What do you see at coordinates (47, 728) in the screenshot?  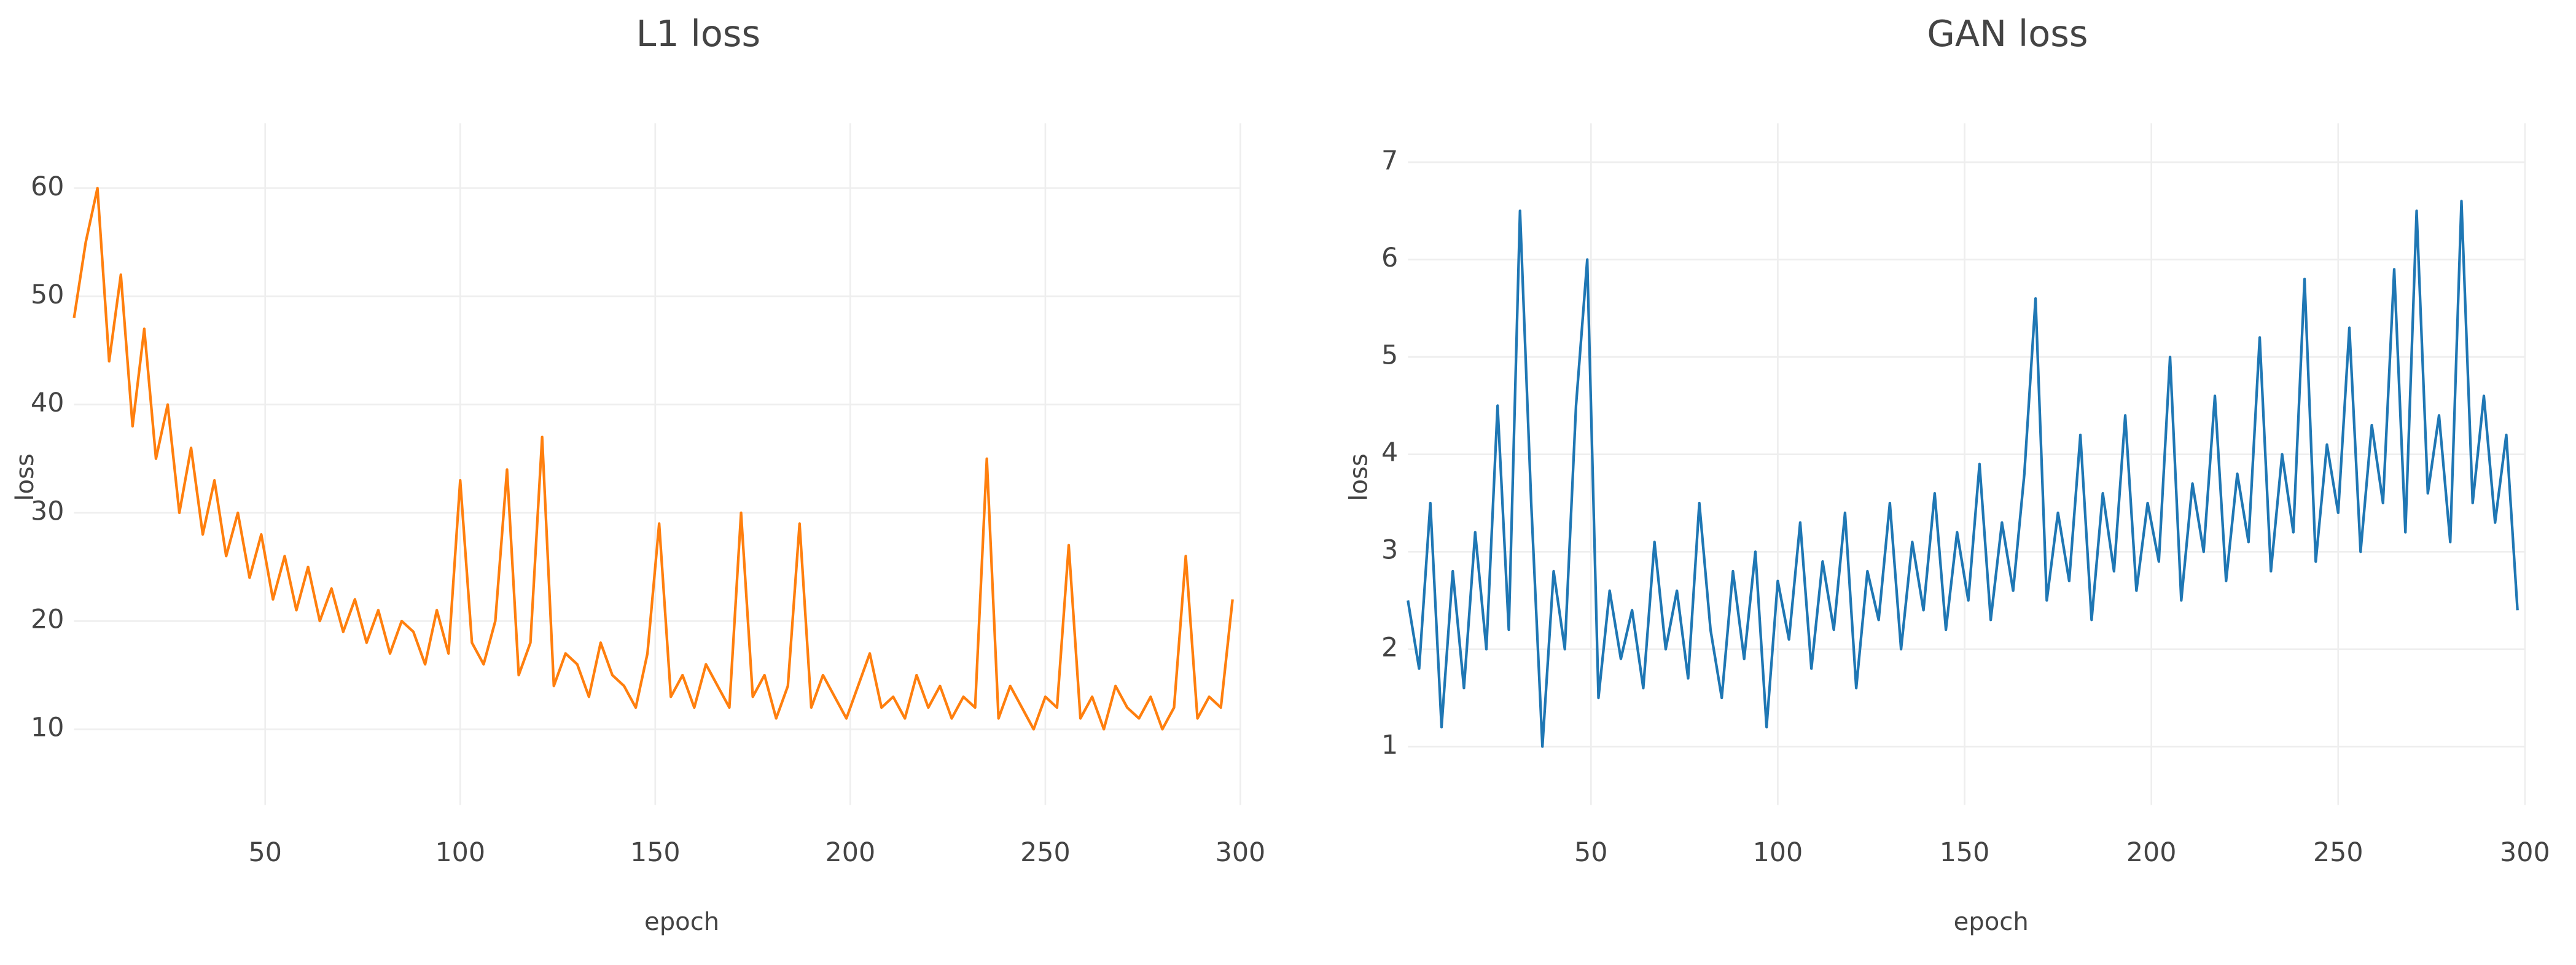 I see `y-tick-label: 10` at bounding box center [47, 728].